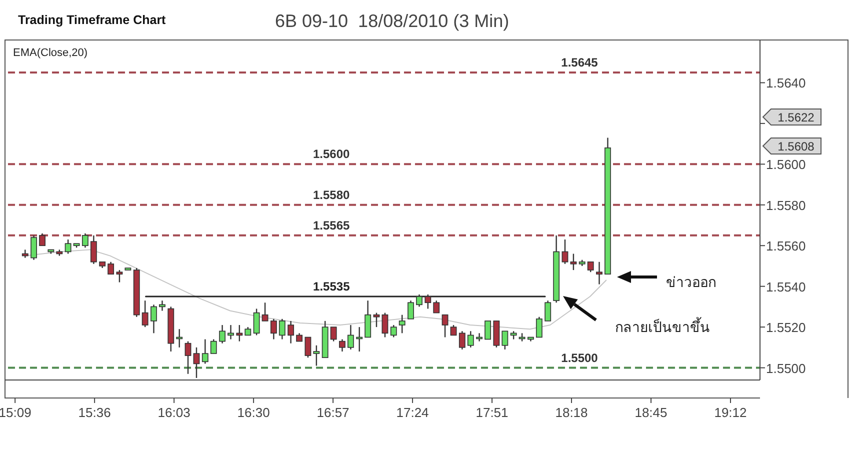  I want to click on y-tick-label: 1.5640, so click(786, 83).